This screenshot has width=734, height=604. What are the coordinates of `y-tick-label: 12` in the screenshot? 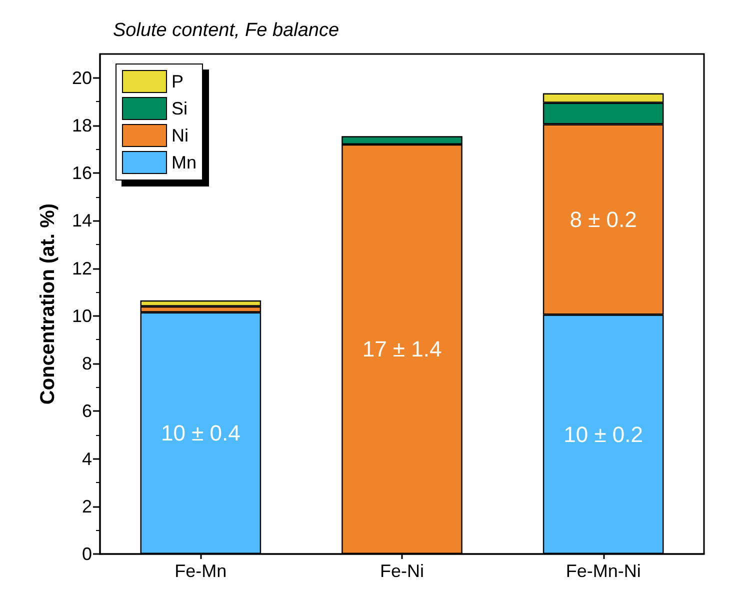 It's located at (82, 268).